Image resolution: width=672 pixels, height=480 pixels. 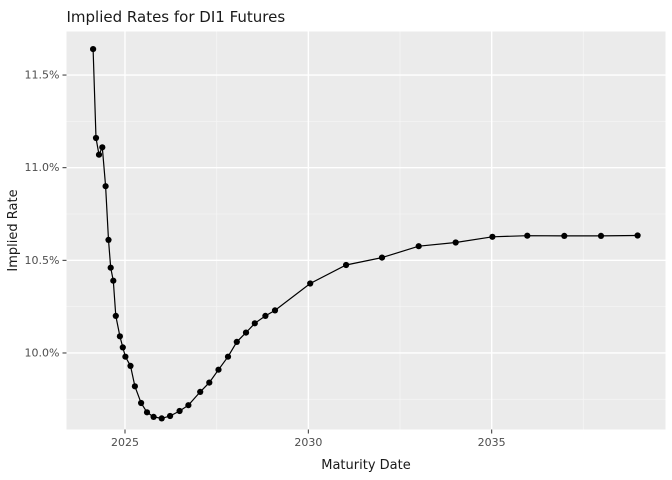 I want to click on y-axis-tick-label: 11.5%, so click(x=42, y=75).